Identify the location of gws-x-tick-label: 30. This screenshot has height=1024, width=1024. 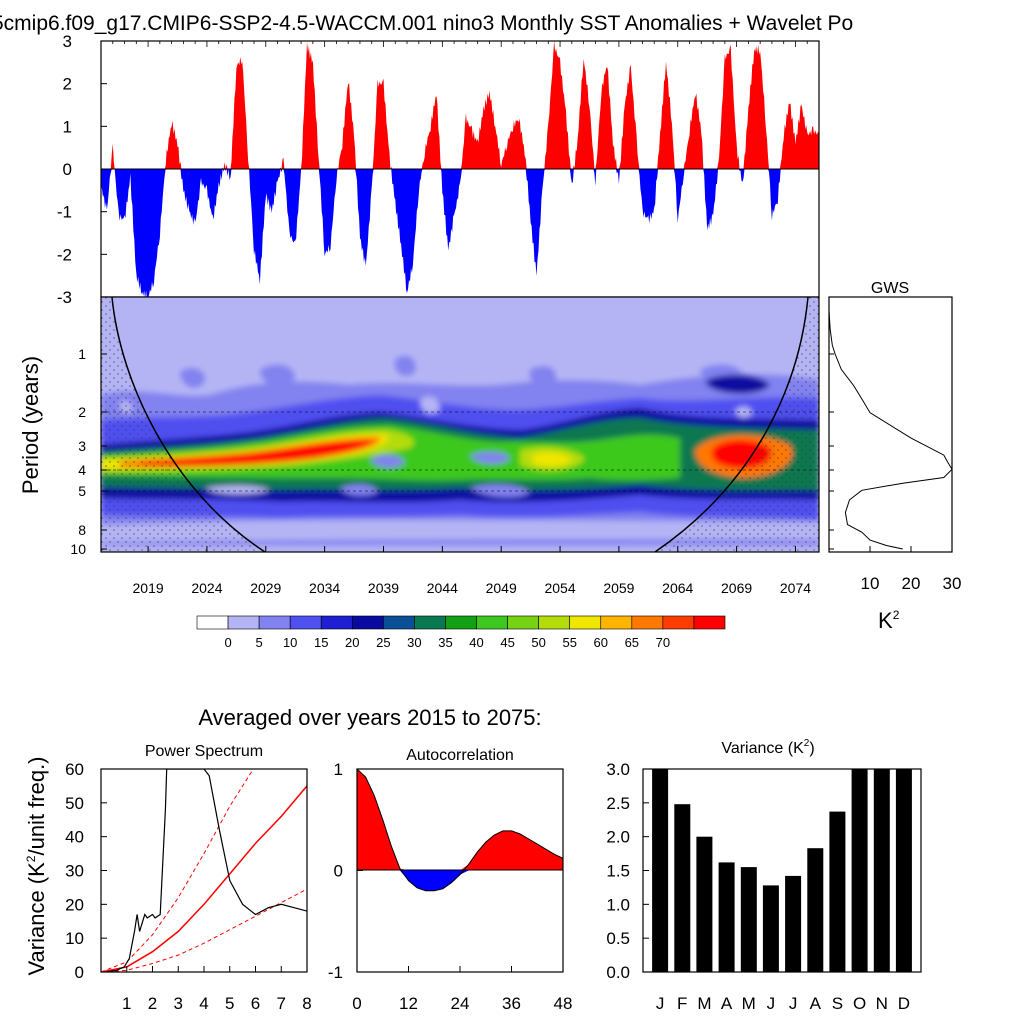
(952, 583).